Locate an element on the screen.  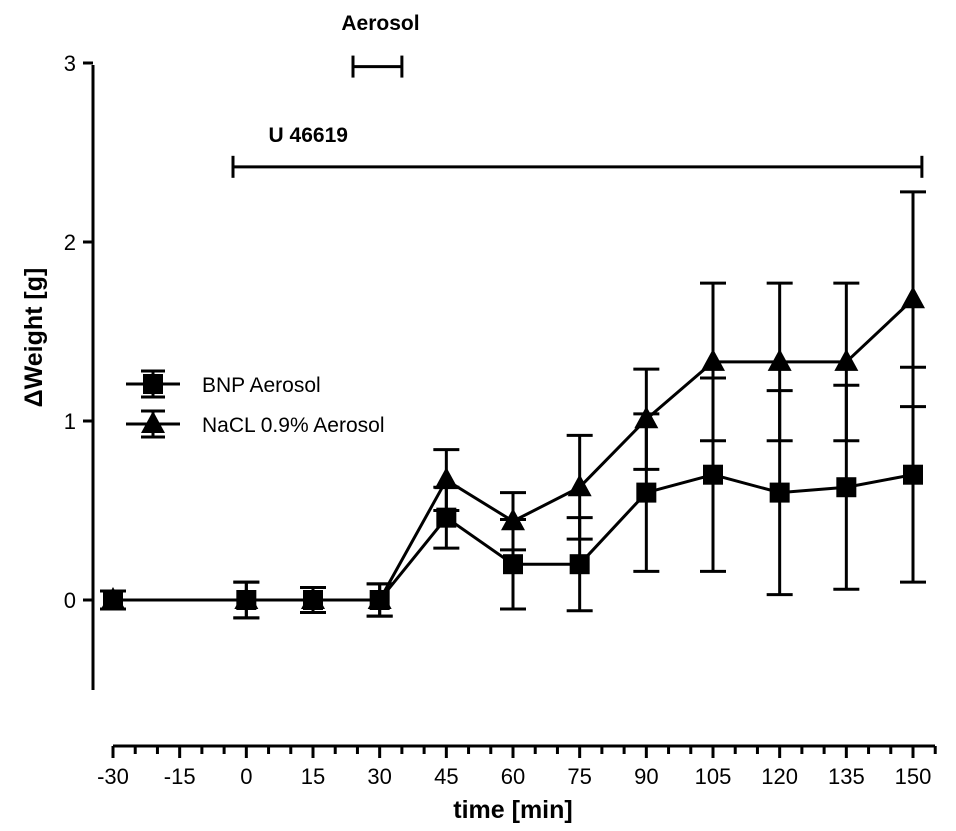
annotation-label: Aerosol is located at coordinates (380, 23).